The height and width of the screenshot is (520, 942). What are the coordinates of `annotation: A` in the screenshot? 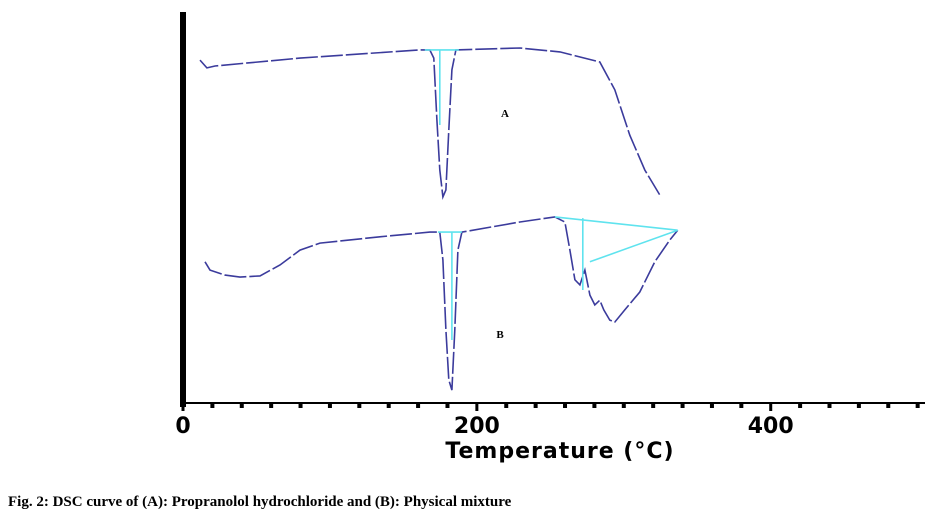 It's located at (505, 114).